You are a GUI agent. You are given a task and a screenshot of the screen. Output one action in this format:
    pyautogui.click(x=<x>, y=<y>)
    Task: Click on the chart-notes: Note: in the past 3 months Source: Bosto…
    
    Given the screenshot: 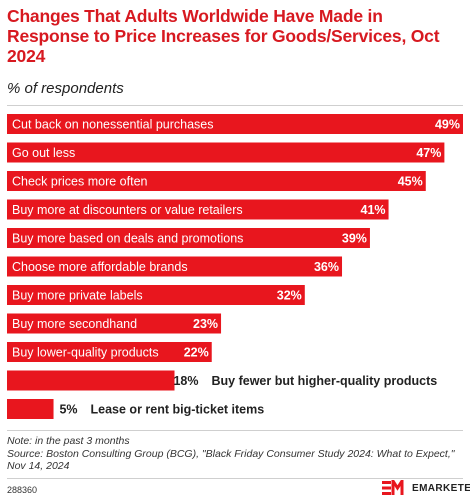 What is the action you would take?
    pyautogui.click(x=235, y=454)
    